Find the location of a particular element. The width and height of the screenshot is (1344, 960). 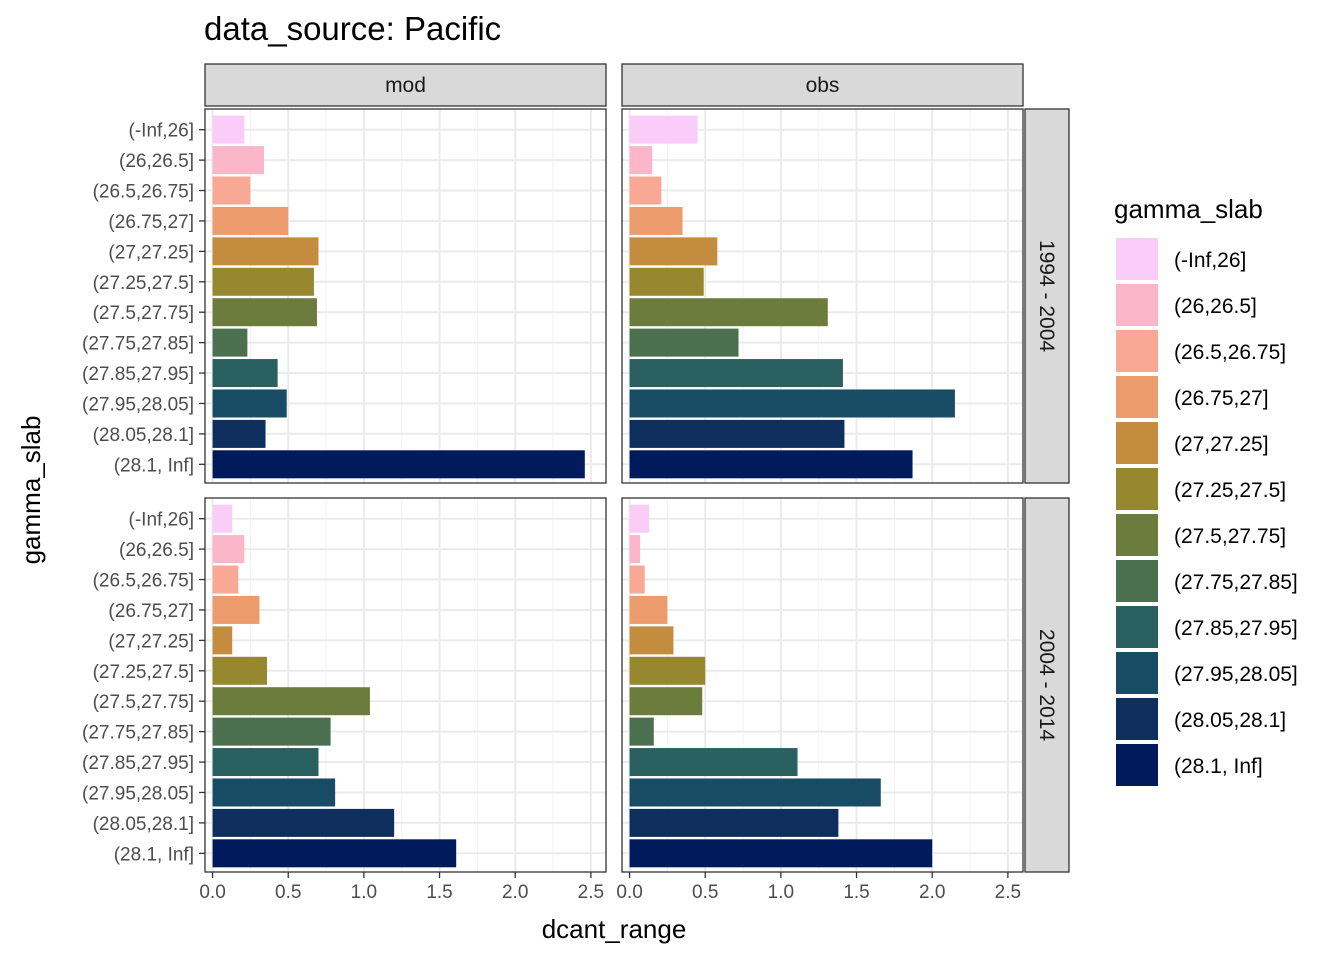

row-strip-2004-2014 is located at coordinates (1047, 685).